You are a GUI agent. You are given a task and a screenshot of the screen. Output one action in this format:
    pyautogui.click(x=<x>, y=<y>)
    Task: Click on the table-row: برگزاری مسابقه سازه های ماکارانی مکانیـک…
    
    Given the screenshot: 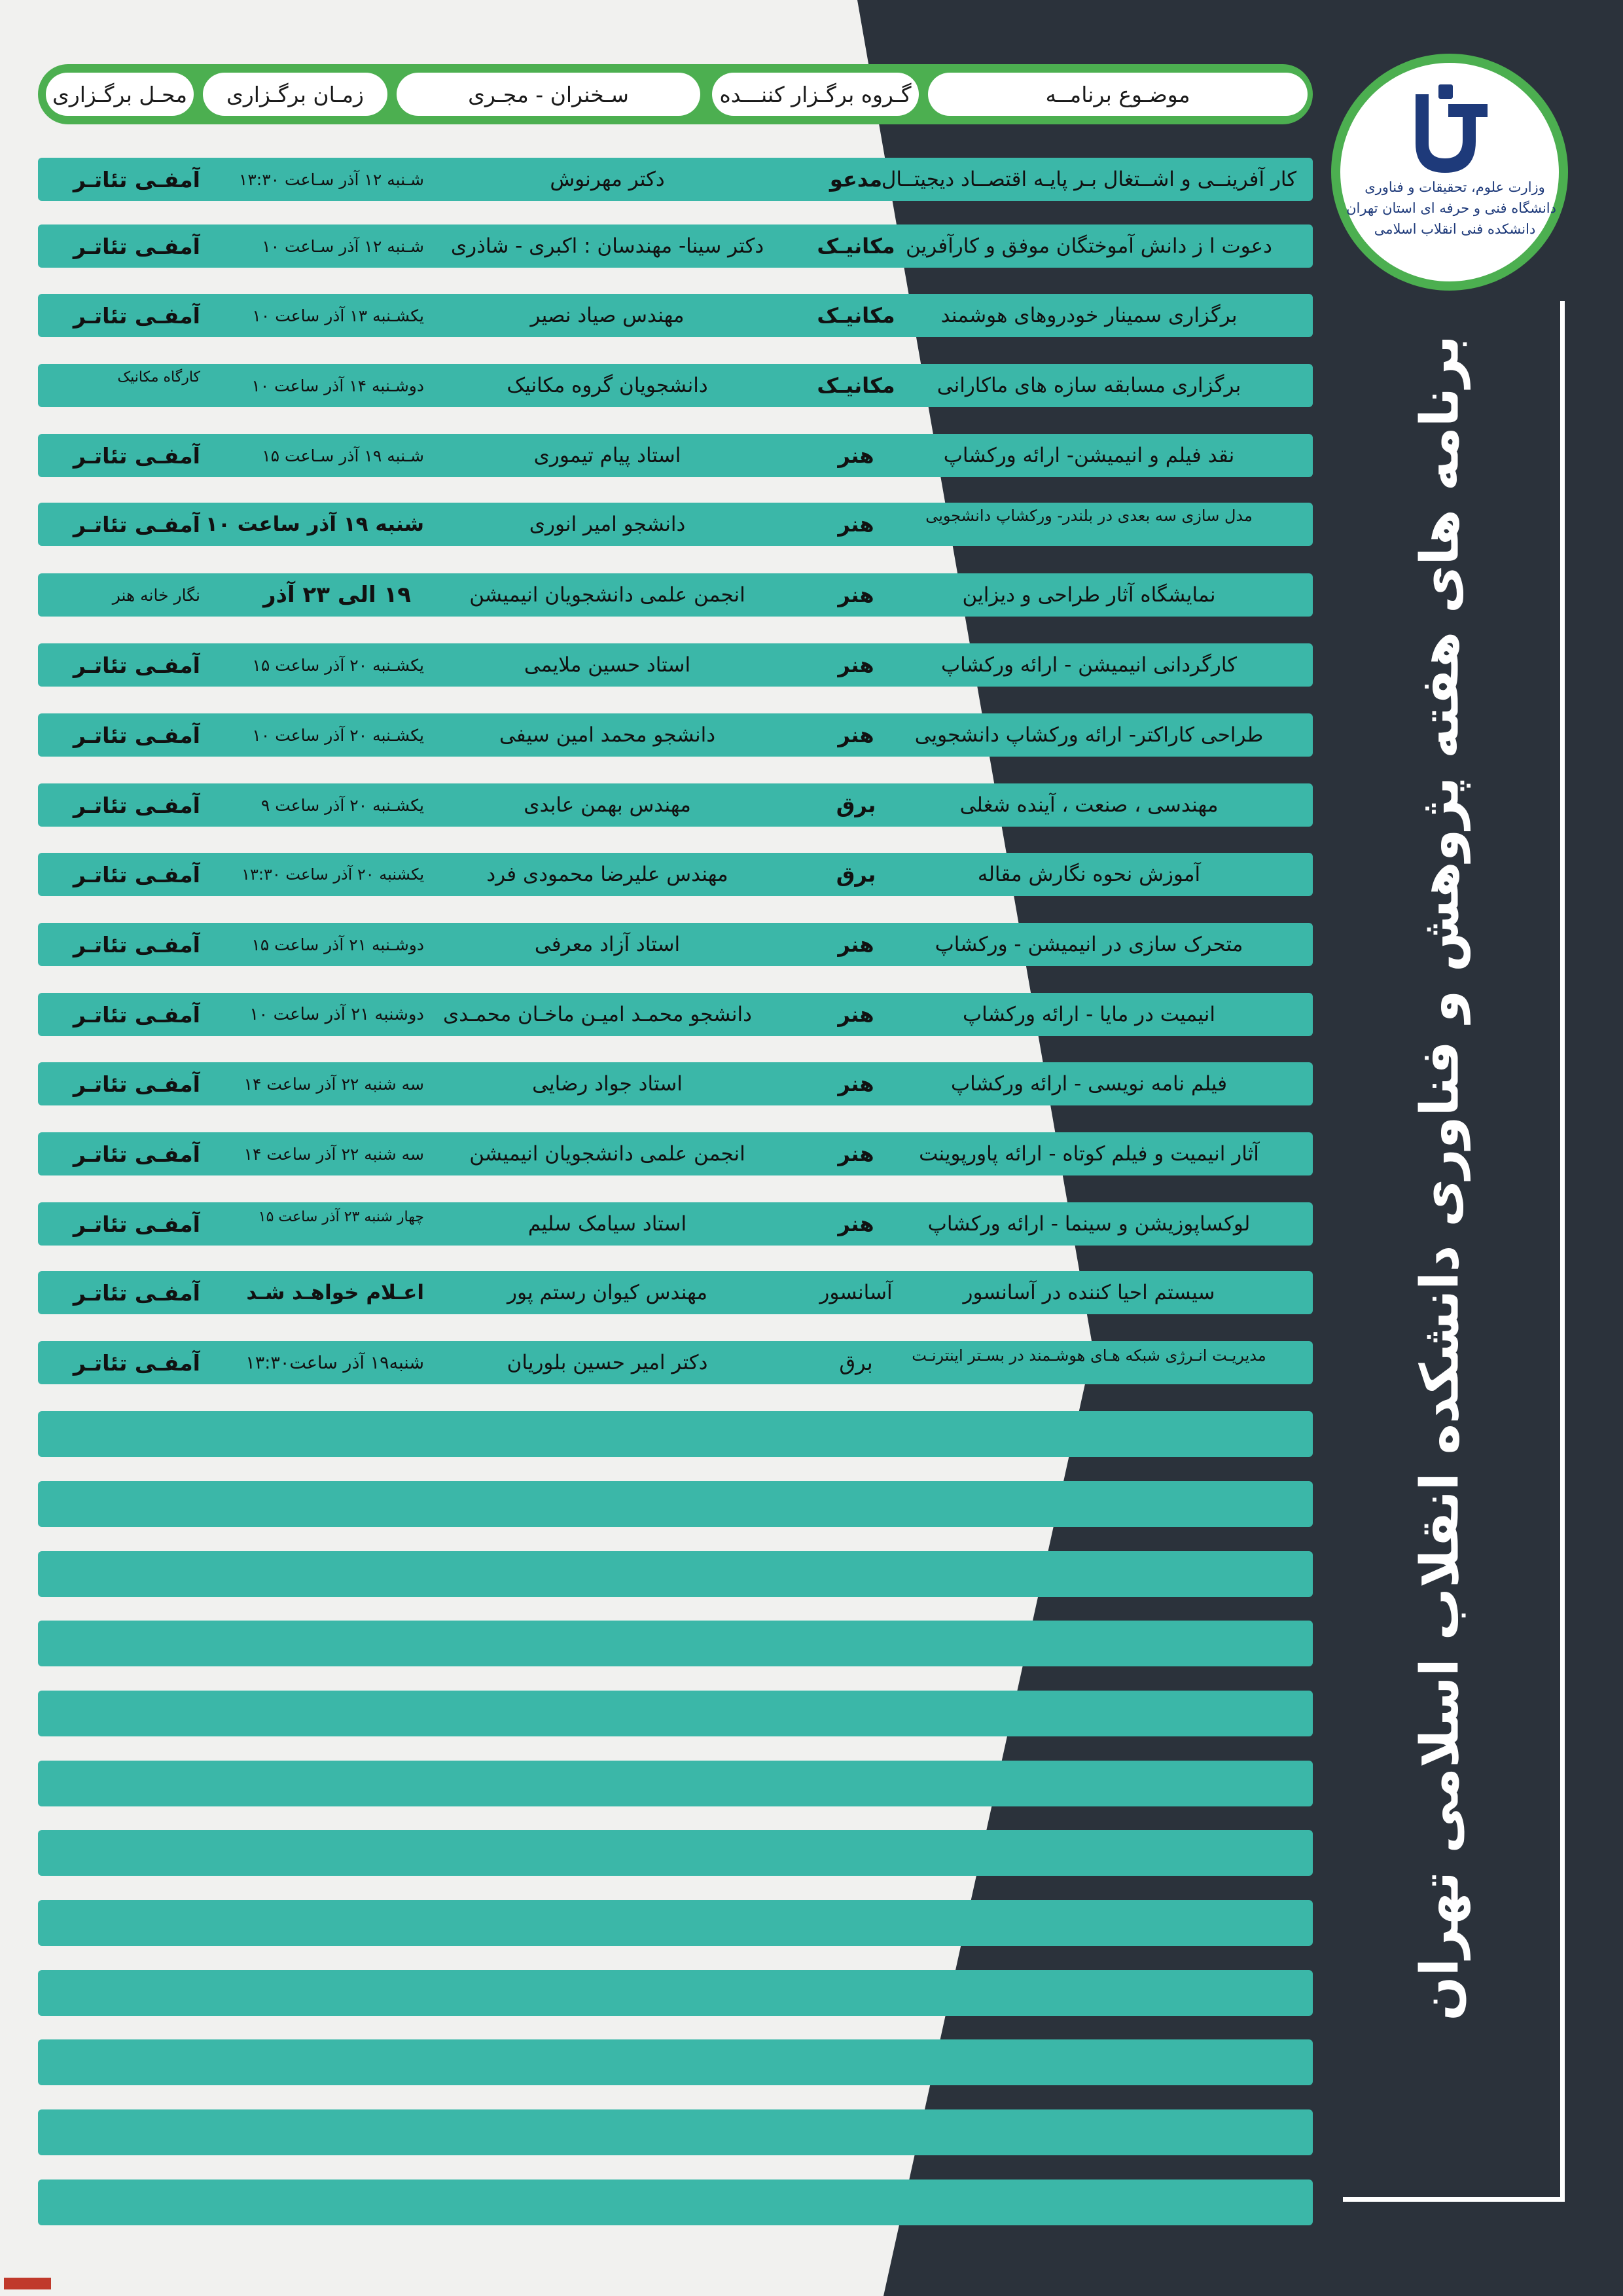 What is the action you would take?
    pyautogui.click(x=676, y=385)
    